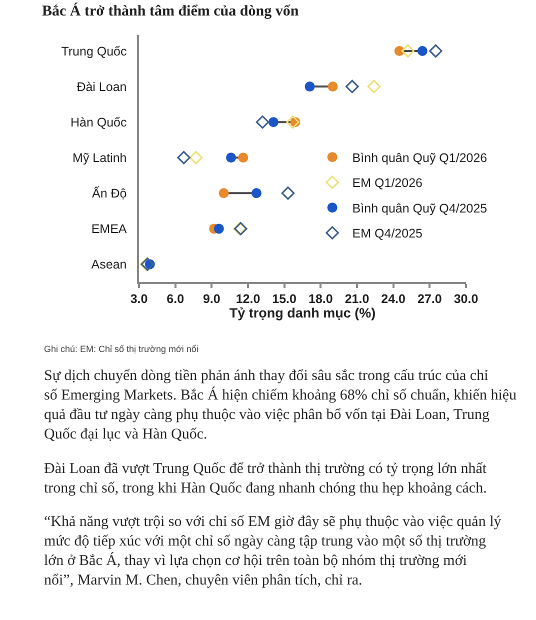 The image size is (536, 620). What do you see at coordinates (466, 299) in the screenshot?
I see `x-tick-label: 30.0` at bounding box center [466, 299].